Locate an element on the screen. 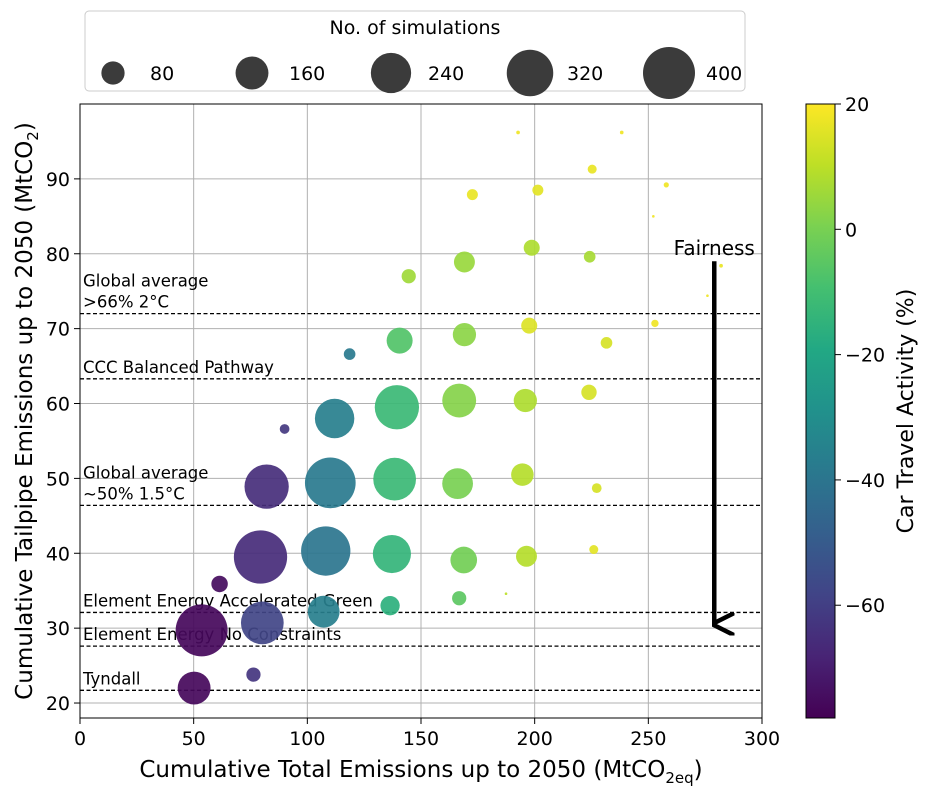 The image size is (928, 797). reference-line-label: Element Energy Accelerated Green is located at coordinates (228, 600).